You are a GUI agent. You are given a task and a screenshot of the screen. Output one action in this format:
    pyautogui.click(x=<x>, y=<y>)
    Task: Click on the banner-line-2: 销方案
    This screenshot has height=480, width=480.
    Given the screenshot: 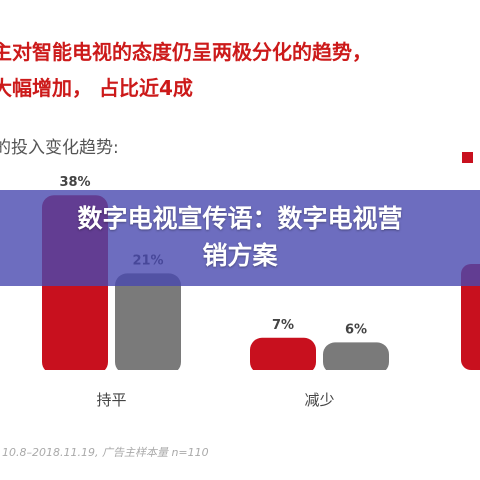 What is the action you would take?
    pyautogui.click(x=240, y=255)
    